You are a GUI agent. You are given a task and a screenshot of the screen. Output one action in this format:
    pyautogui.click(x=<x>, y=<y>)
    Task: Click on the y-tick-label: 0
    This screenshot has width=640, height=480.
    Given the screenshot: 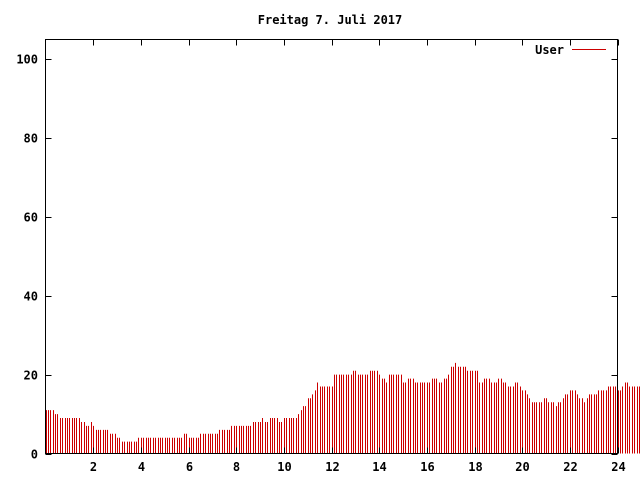 What is the action you would take?
    pyautogui.click(x=34, y=455)
    